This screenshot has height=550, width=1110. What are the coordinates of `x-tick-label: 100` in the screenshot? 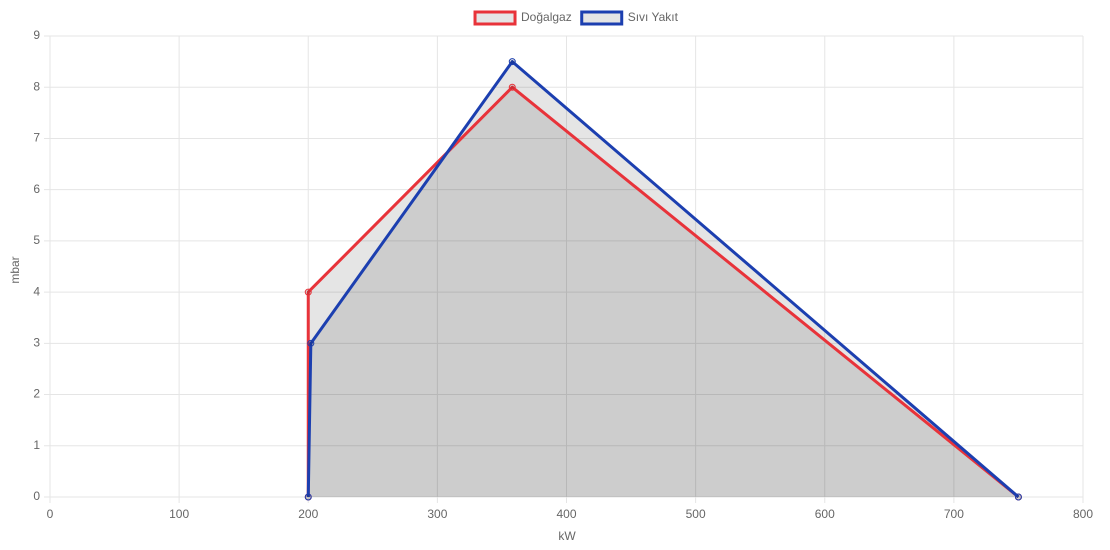 It's located at (179, 514).